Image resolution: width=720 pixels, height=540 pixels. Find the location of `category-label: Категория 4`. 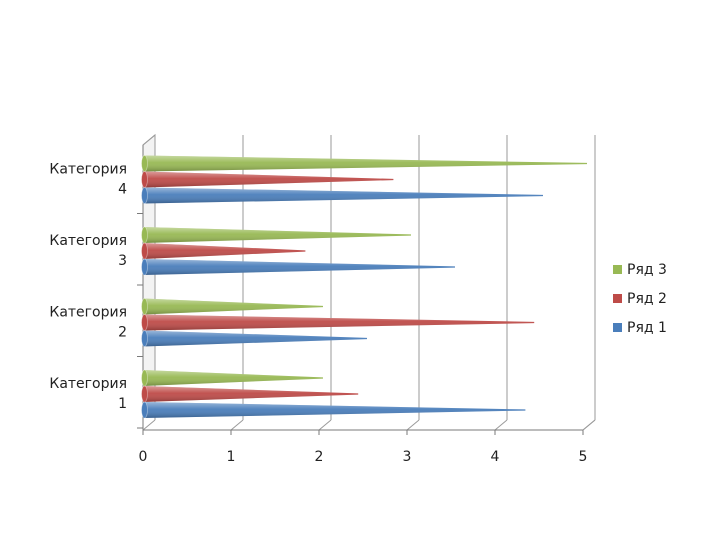

category-label: Категория 4 is located at coordinates (88, 180).